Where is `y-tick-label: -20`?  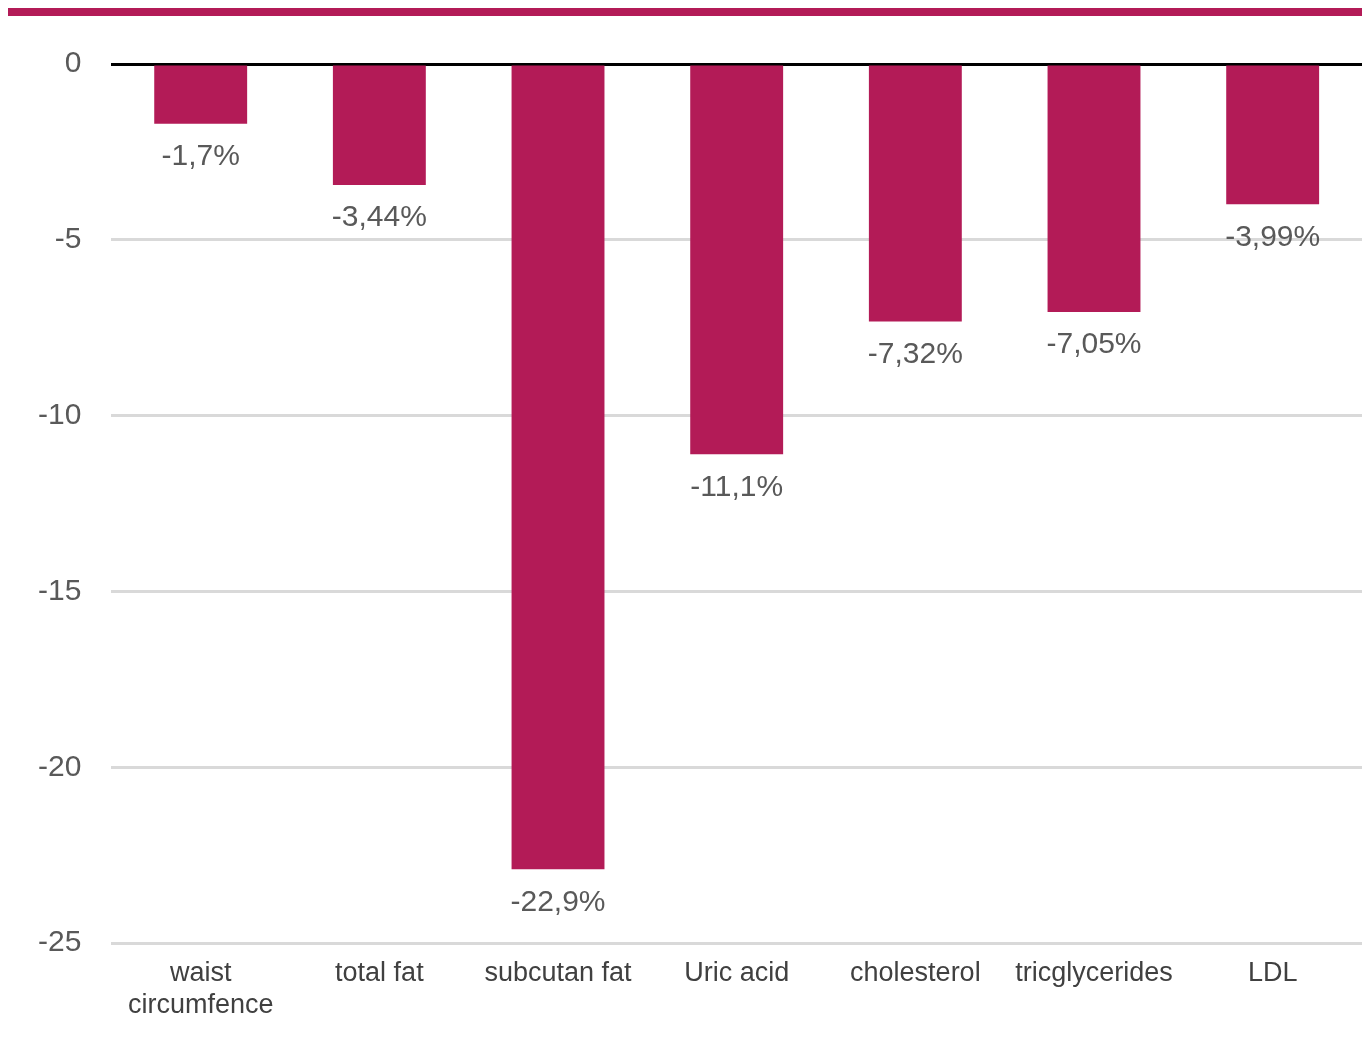
y-tick-label: -20 is located at coordinates (60, 765).